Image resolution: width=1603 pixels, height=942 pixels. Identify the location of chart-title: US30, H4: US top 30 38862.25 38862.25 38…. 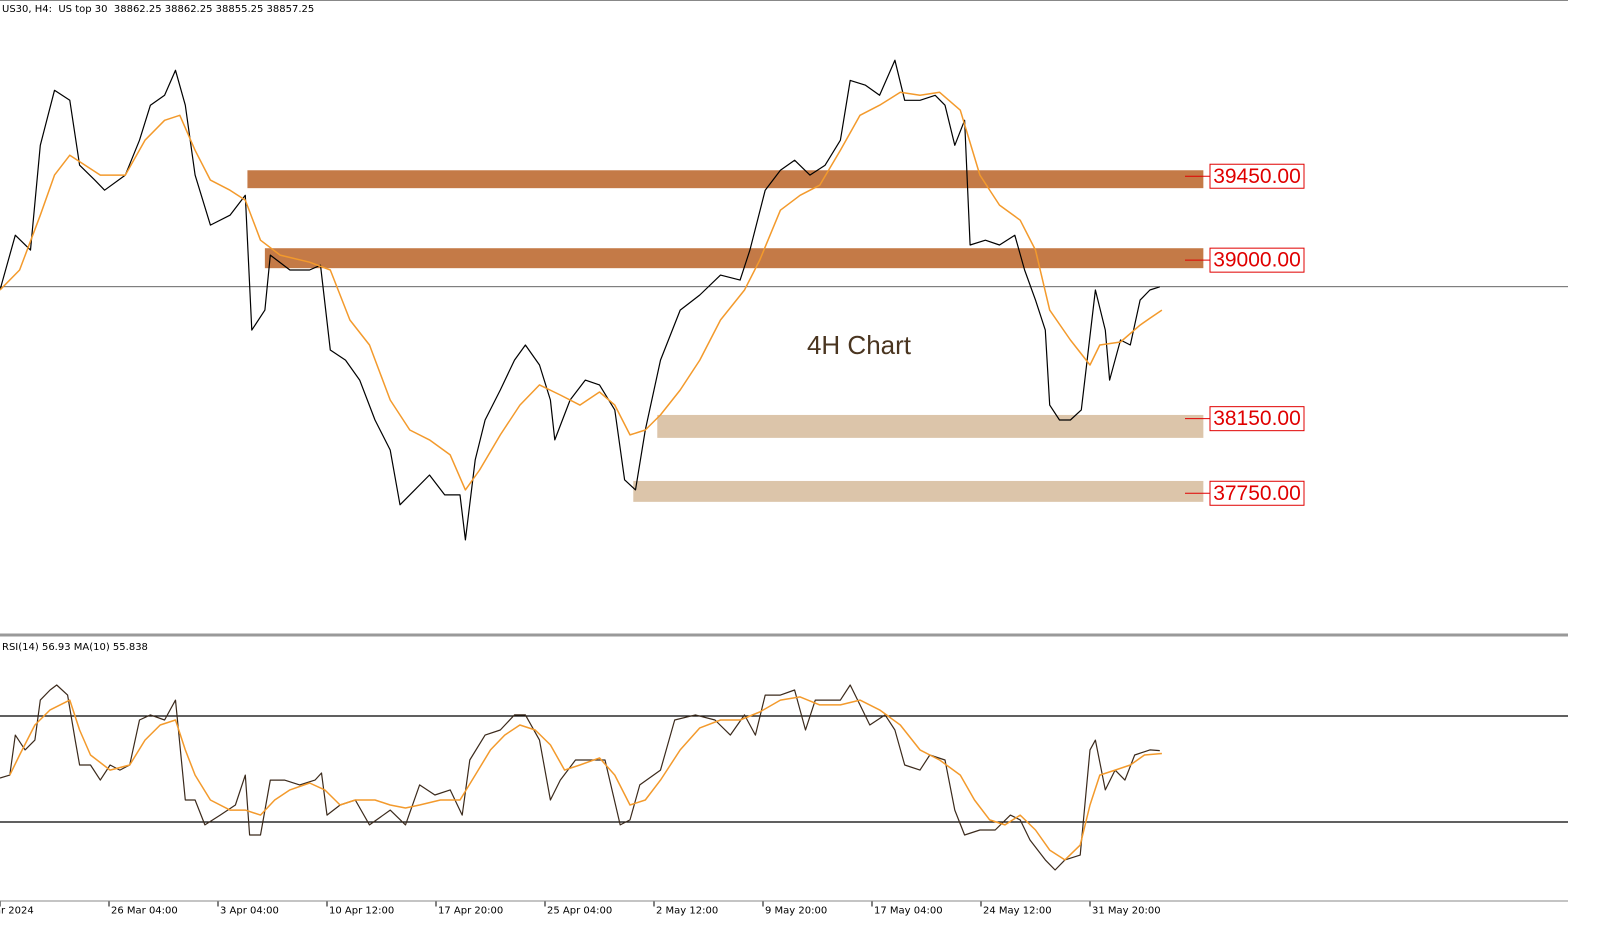
(158, 9).